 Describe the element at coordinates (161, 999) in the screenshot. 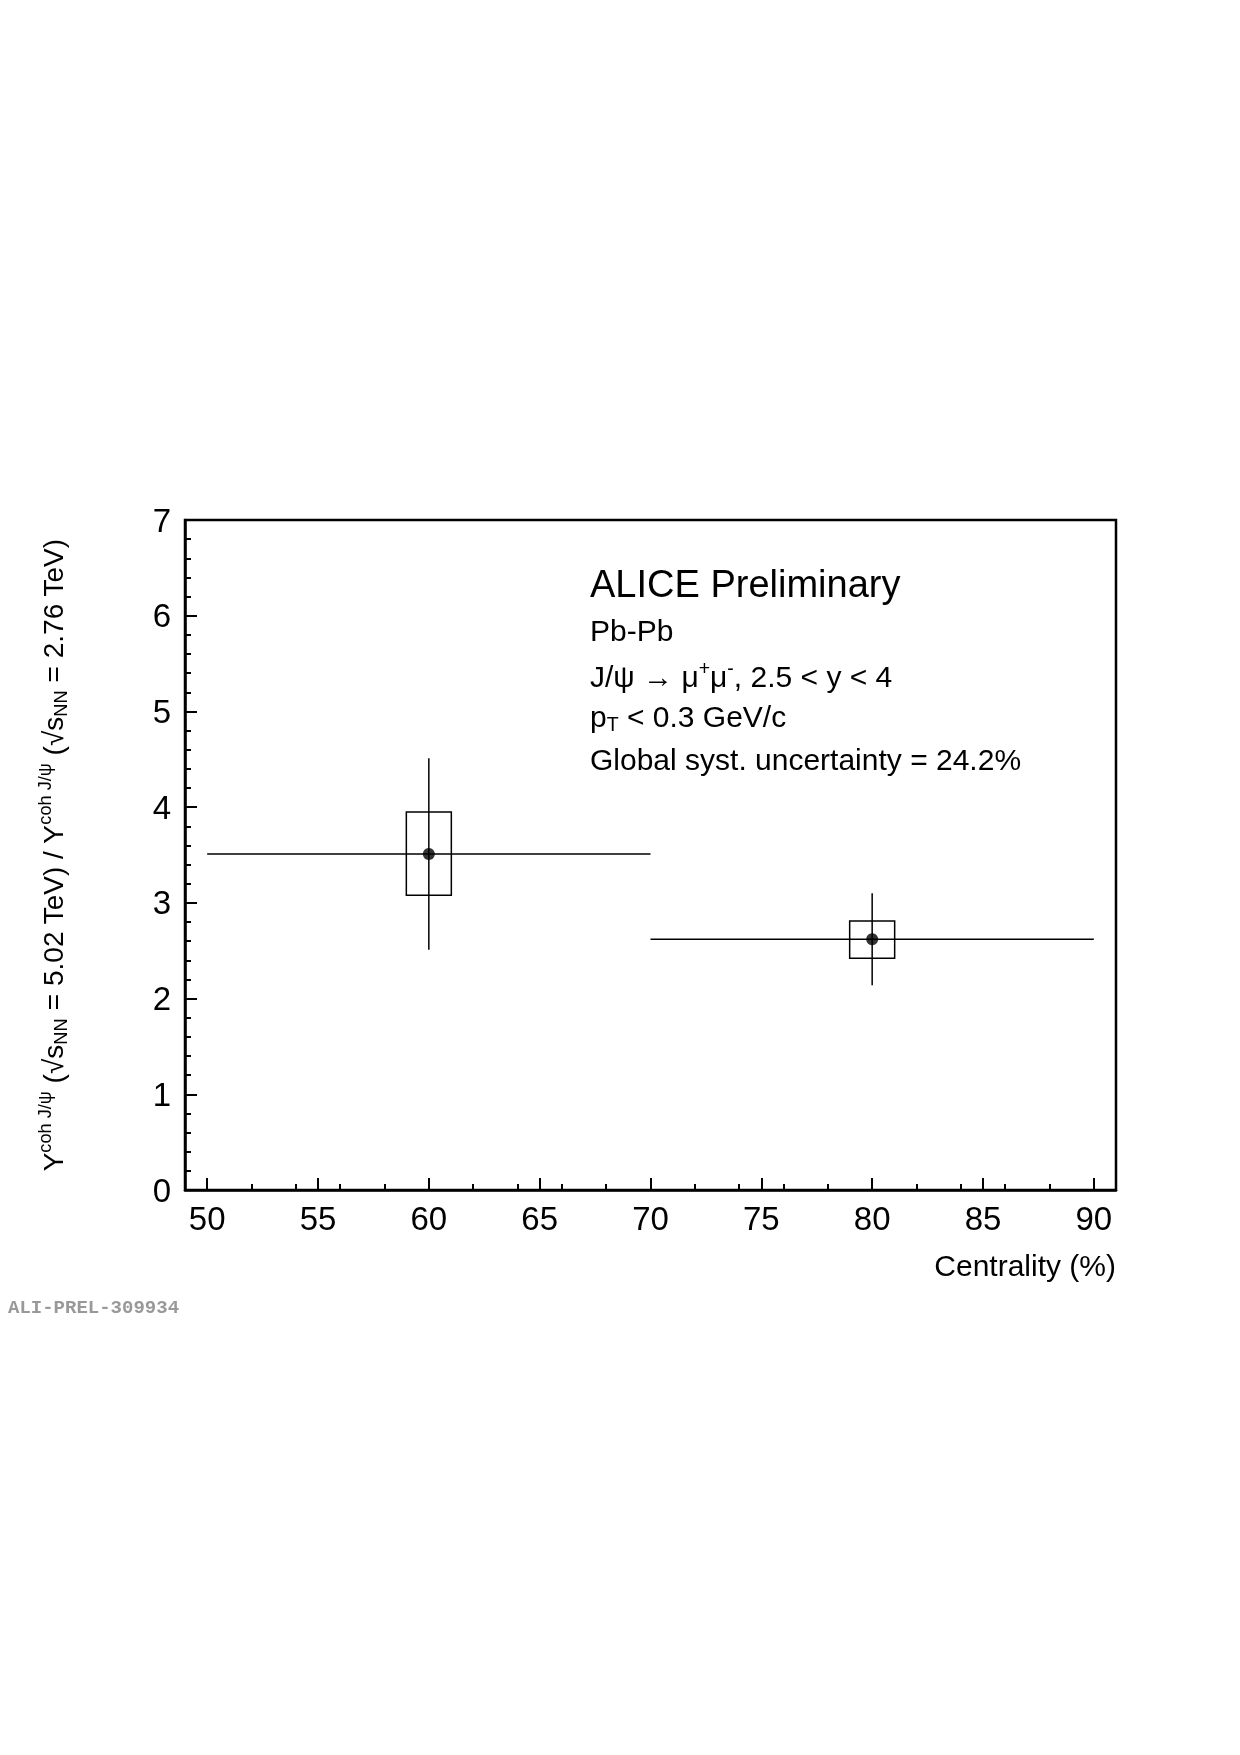

I see `y-tick-label: 2` at that location.